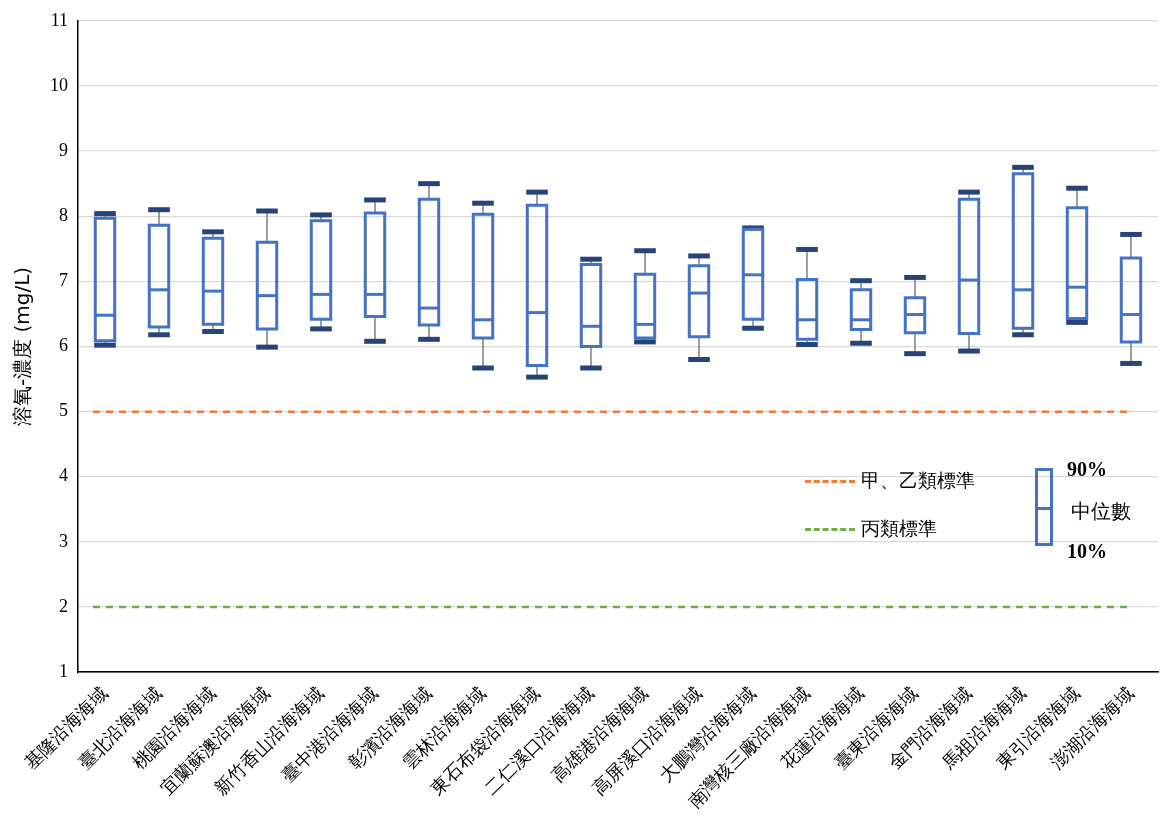 Image resolution: width=1161 pixels, height=816 pixels. What do you see at coordinates (63, 410) in the screenshot?
I see `y-tick-label: 5` at bounding box center [63, 410].